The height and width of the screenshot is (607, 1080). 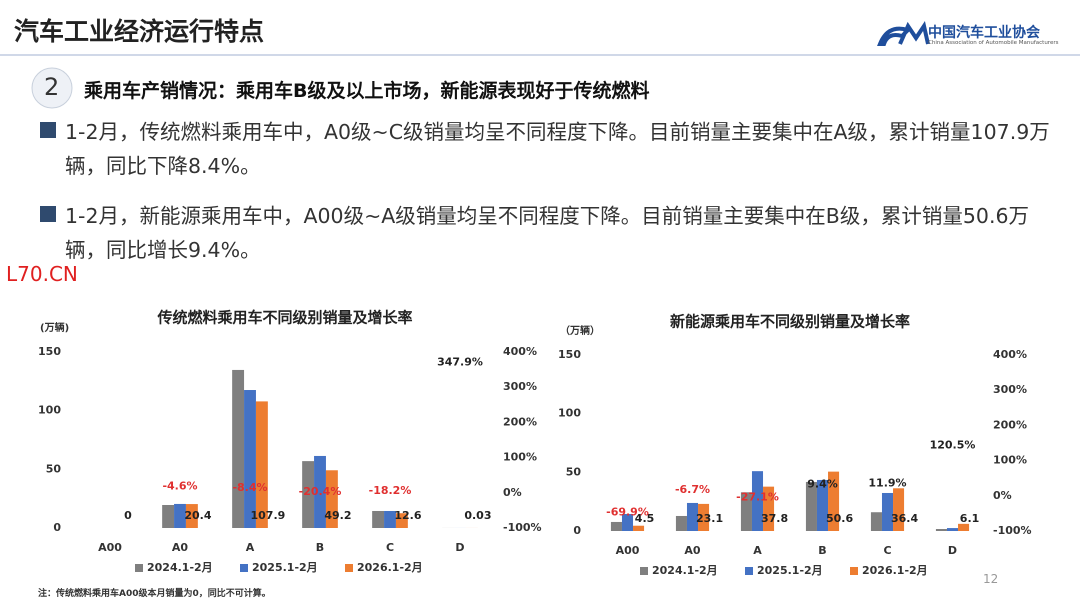 I want to click on slide-title: 汽车工业经济运行特点, so click(x=139, y=31).